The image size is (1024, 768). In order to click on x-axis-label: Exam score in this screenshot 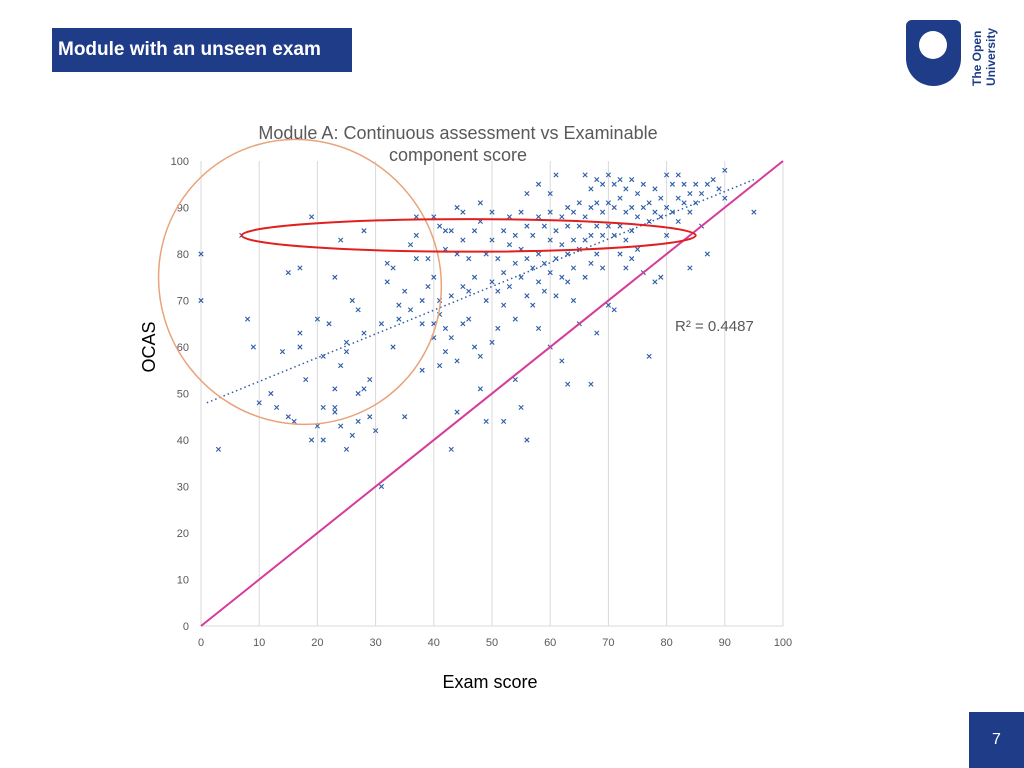, I will do `click(489, 682)`.